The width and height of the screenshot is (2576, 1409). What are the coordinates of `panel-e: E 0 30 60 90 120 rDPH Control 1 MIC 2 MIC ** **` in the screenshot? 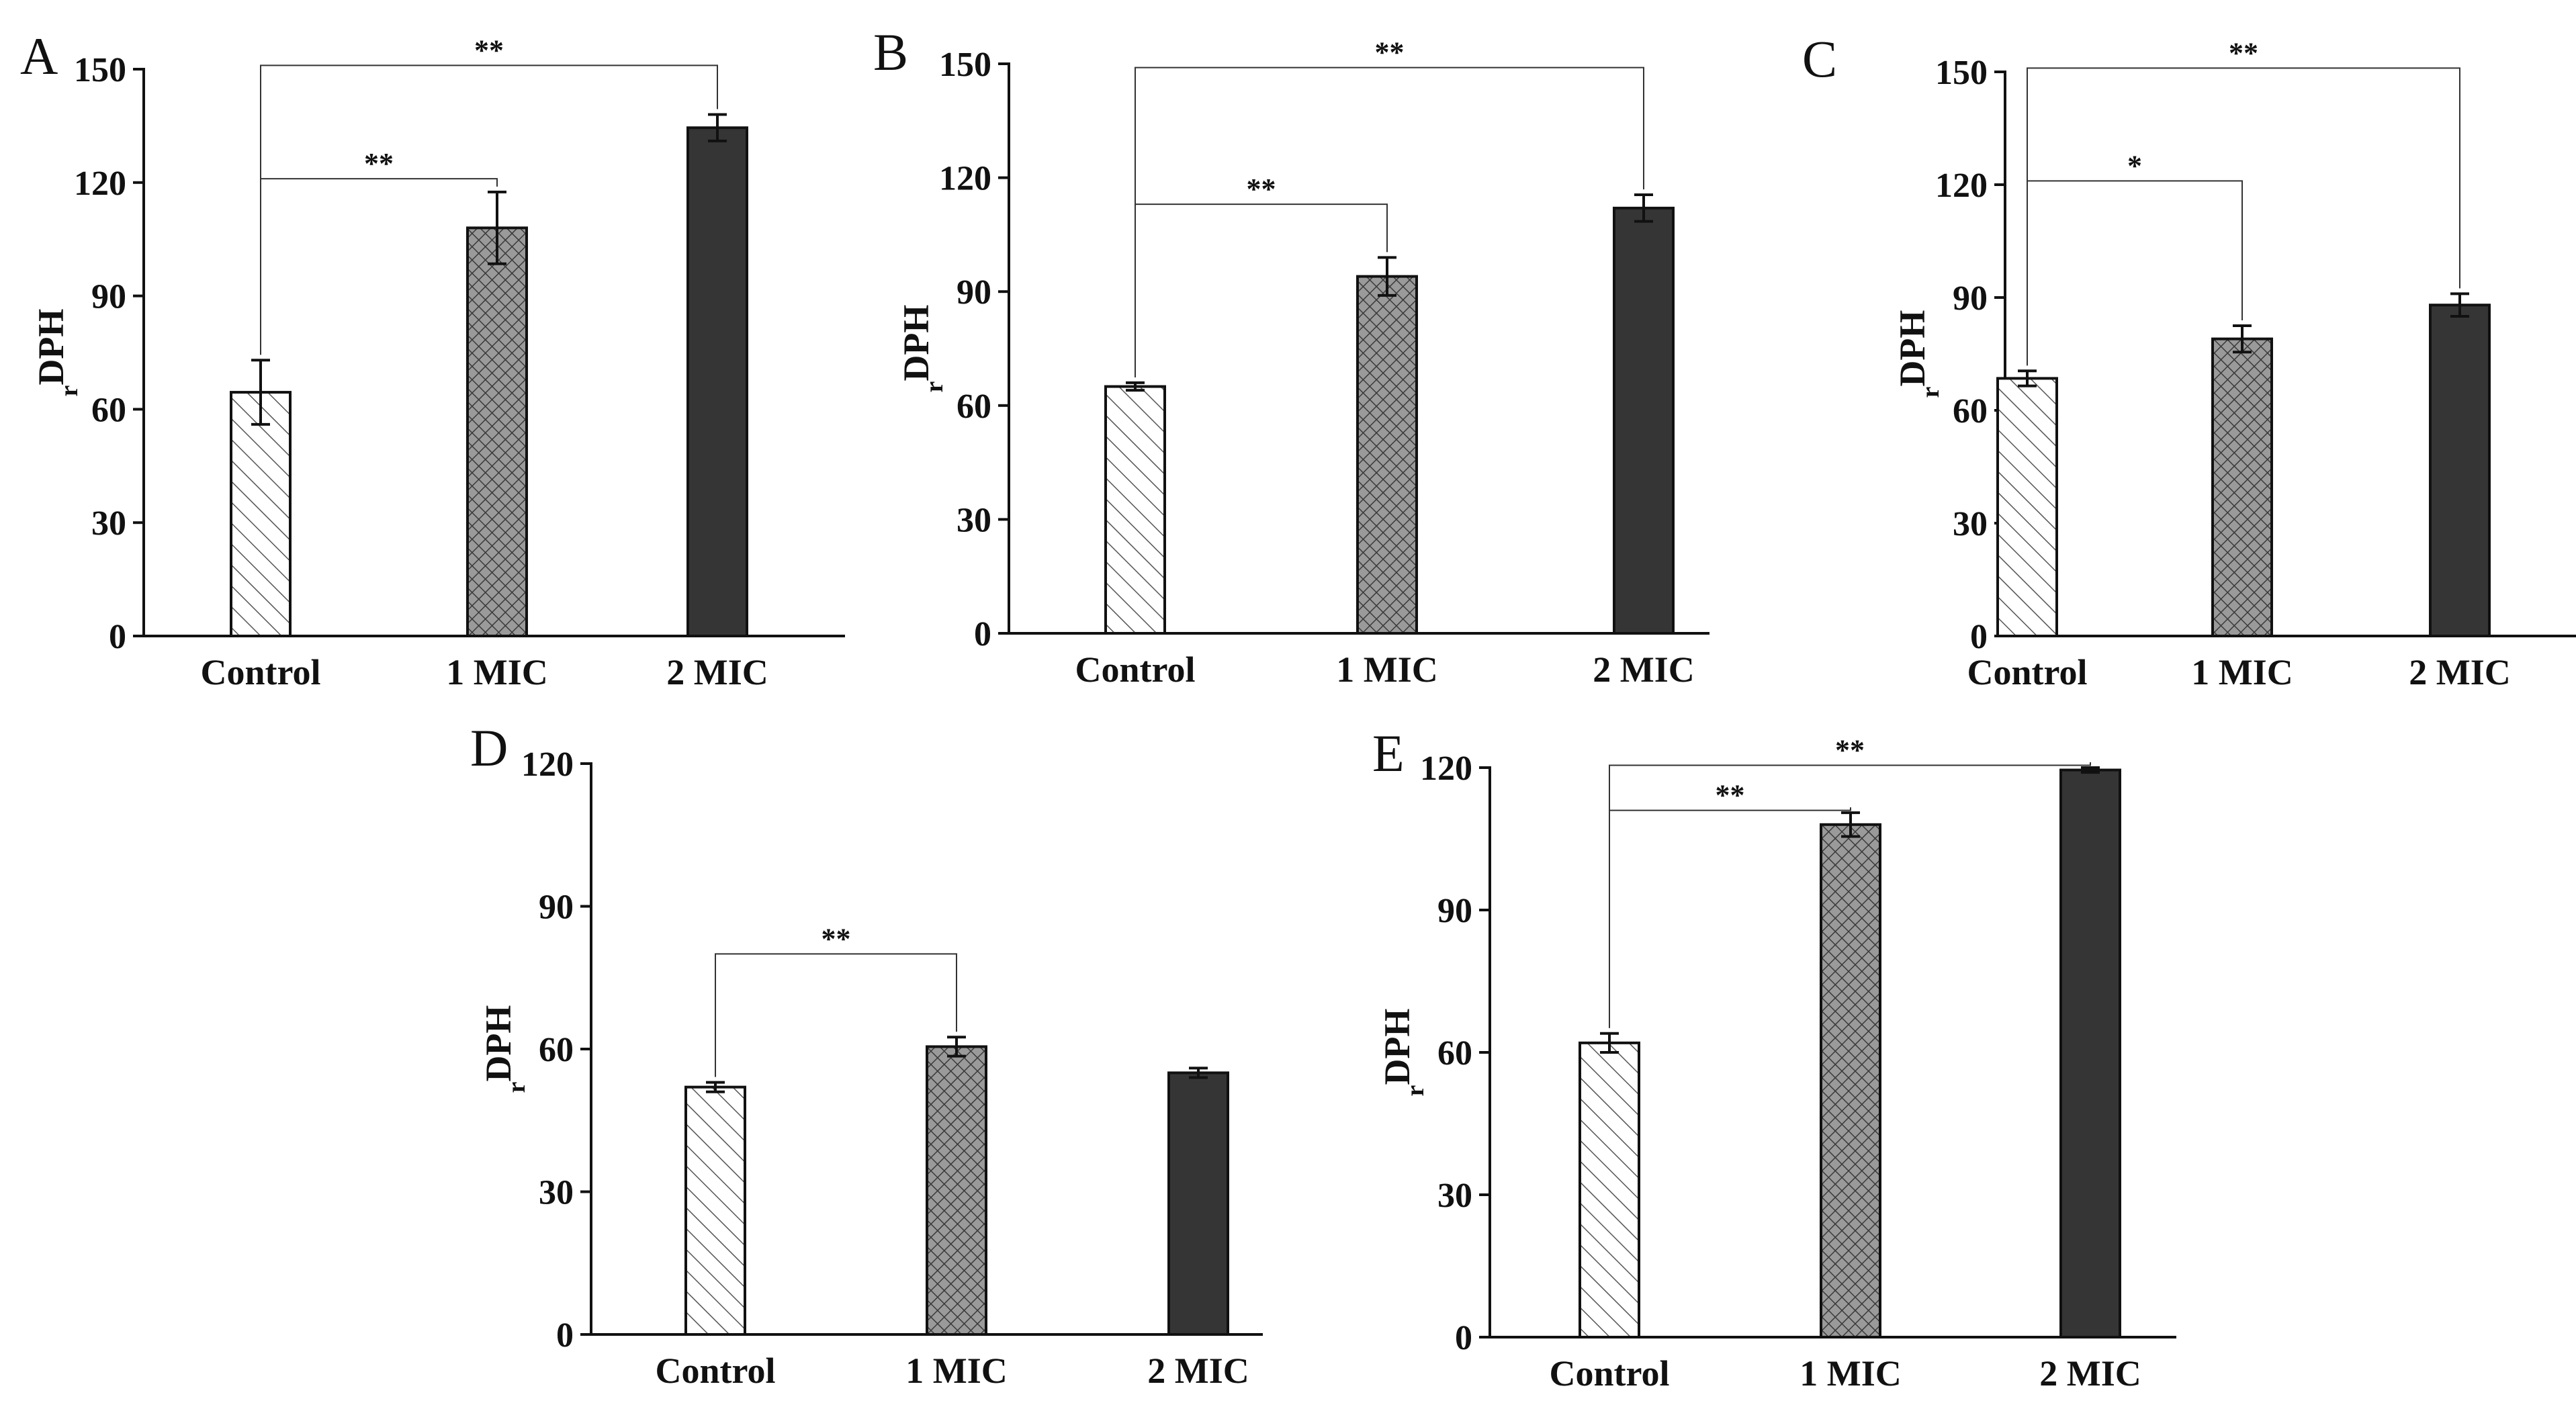 It's located at (1774, 1059).